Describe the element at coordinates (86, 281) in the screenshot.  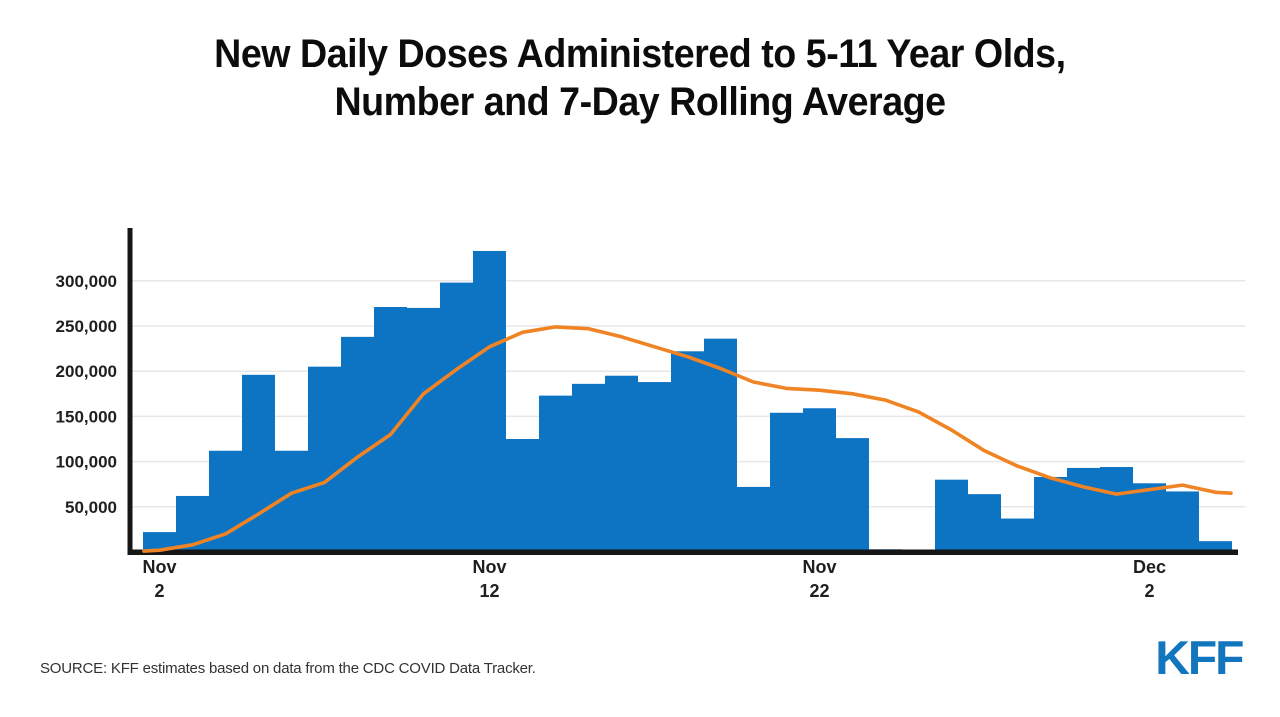
I see `y-axis-tick-label: 300,000` at that location.